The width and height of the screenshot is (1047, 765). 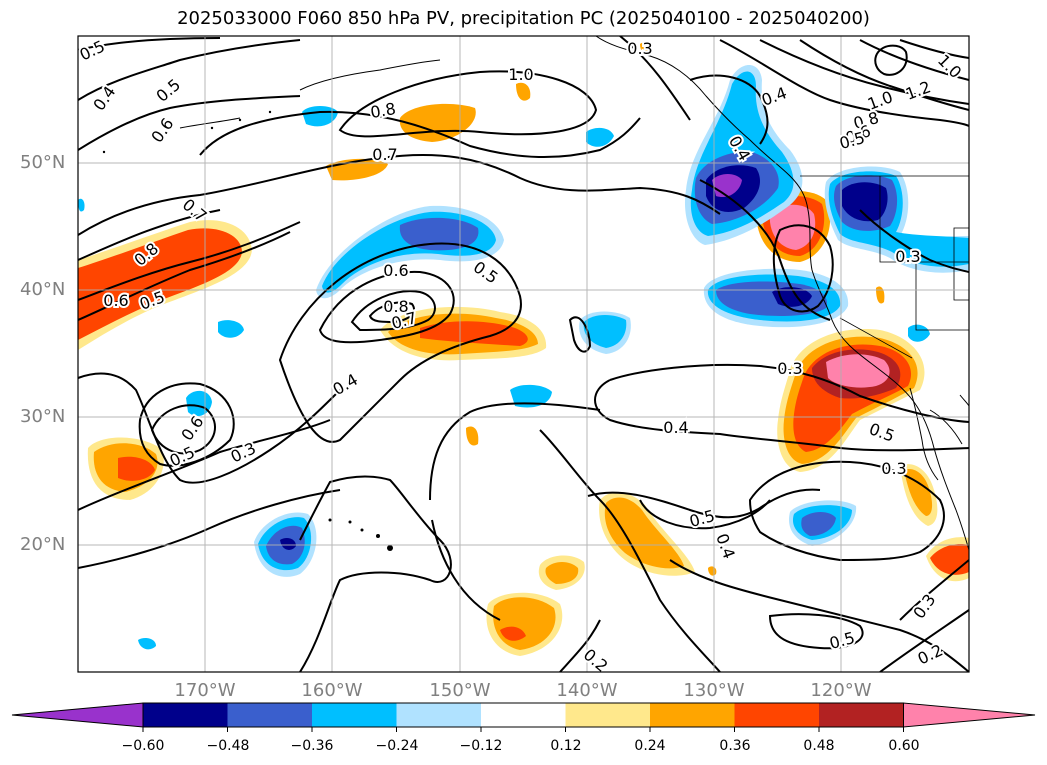 I want to click on colorbar-tick-label: 0.24, so click(x=650, y=746).